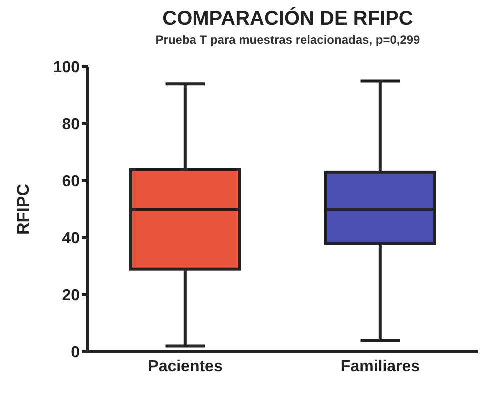 Image resolution: width=496 pixels, height=405 pixels. I want to click on y-tick-label: 0, so click(75, 353).